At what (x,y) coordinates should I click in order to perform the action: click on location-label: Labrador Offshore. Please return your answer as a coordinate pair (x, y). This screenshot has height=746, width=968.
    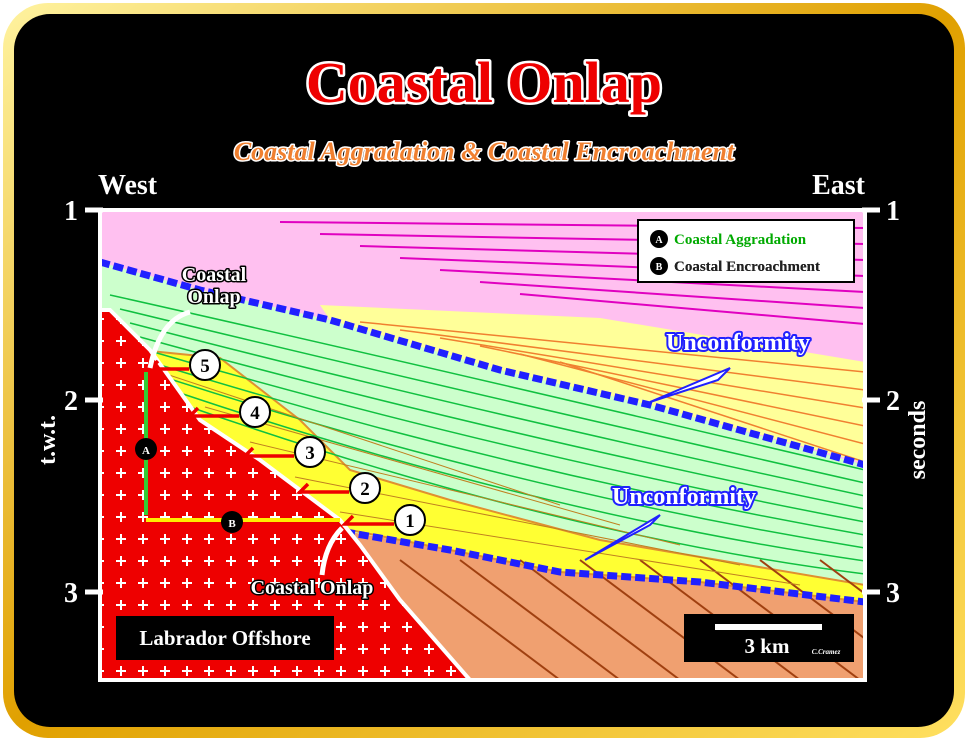
    Looking at the image, I should click on (224, 638).